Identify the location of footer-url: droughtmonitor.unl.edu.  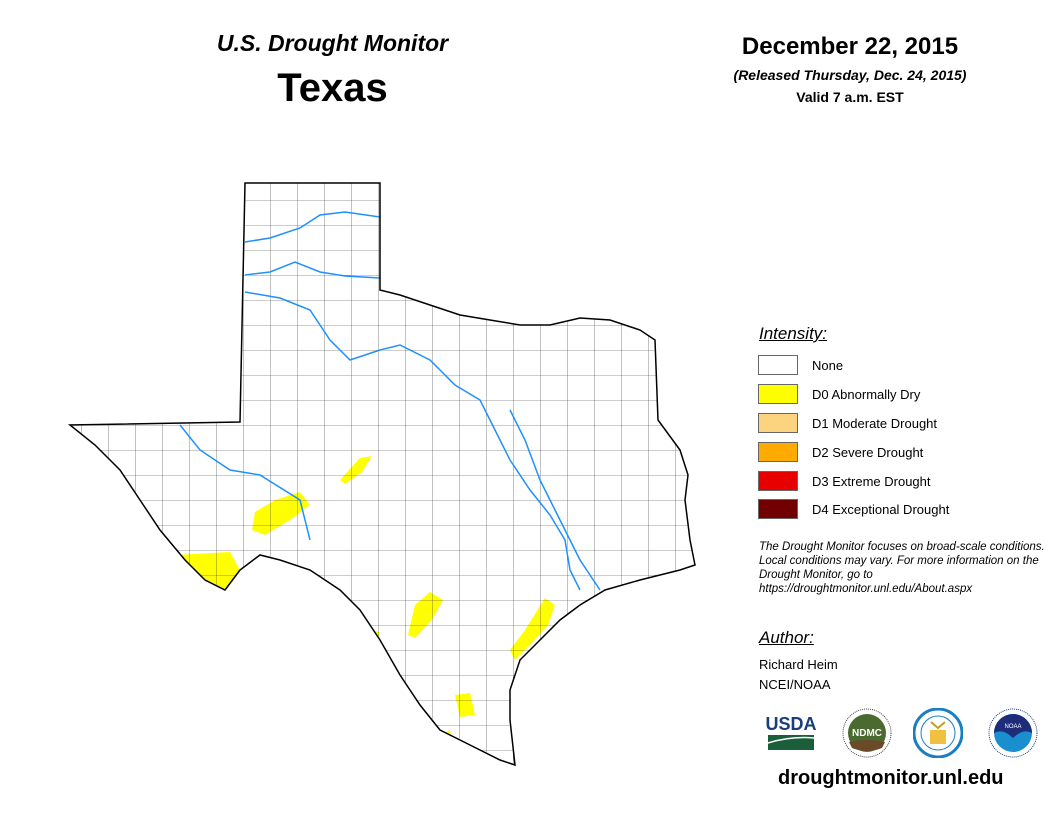
(891, 778).